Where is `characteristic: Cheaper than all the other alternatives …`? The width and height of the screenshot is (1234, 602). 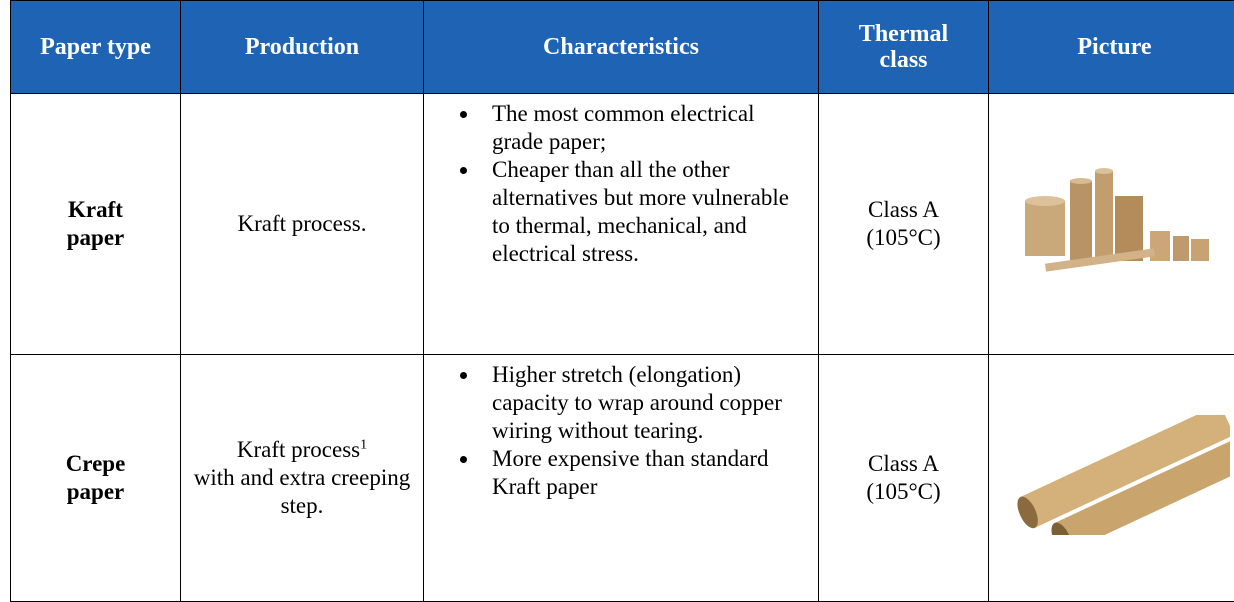
characteristic: Cheaper than all the other alternatives … is located at coordinates (645, 212).